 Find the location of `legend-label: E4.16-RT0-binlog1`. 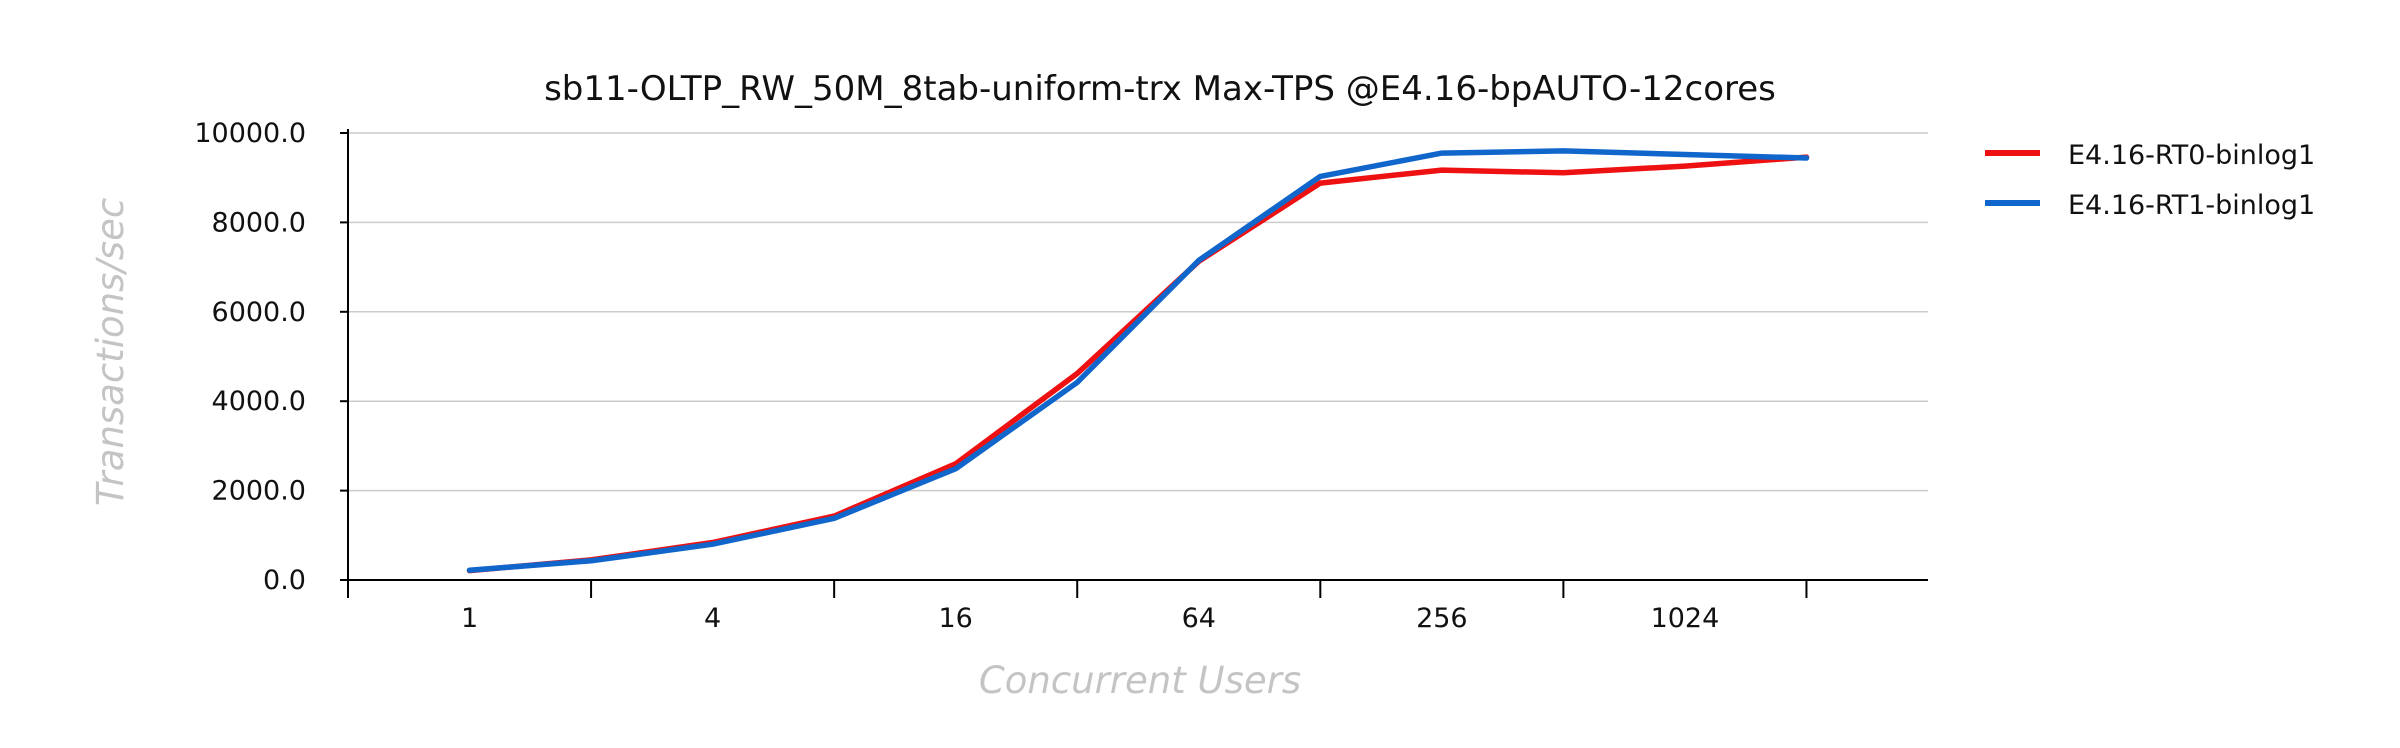

legend-label: E4.16-RT0-binlog1 is located at coordinates (2191, 155).